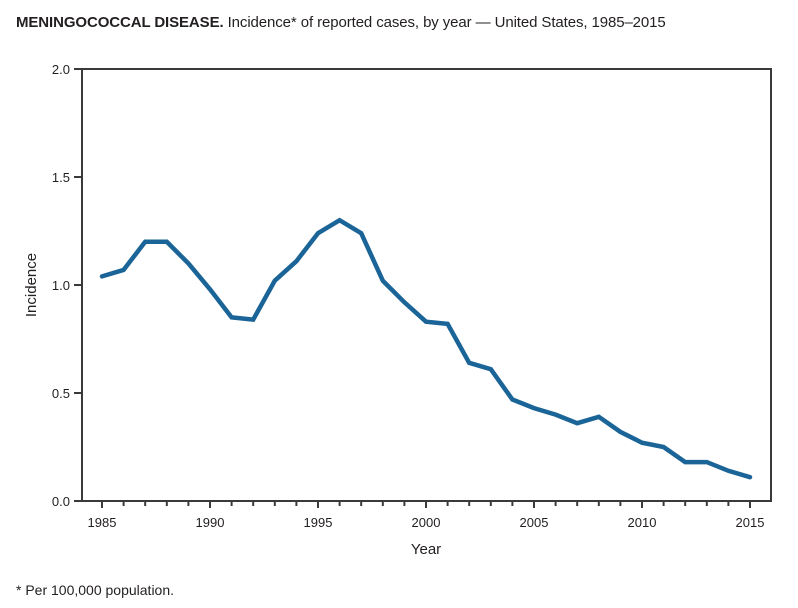 This screenshot has width=798, height=608. I want to click on y-axis: 0.0 0.5 1.0 1.5 2.0, so click(67, 285).